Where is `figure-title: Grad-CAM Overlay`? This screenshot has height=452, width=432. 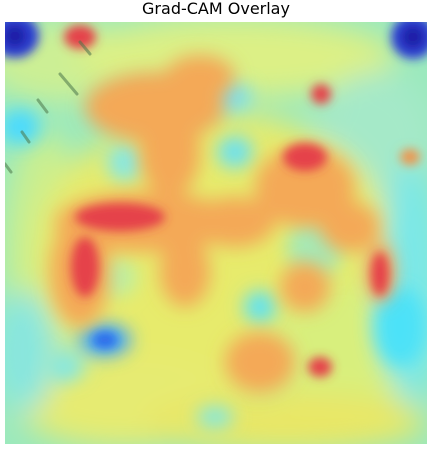
figure-title: Grad-CAM Overlay is located at coordinates (216, 9).